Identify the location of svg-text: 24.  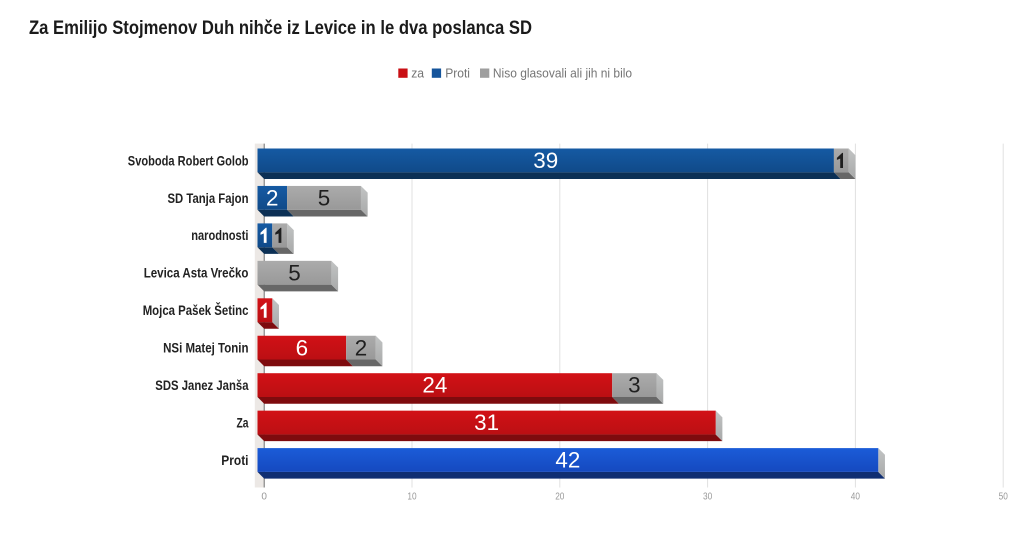
(434, 385).